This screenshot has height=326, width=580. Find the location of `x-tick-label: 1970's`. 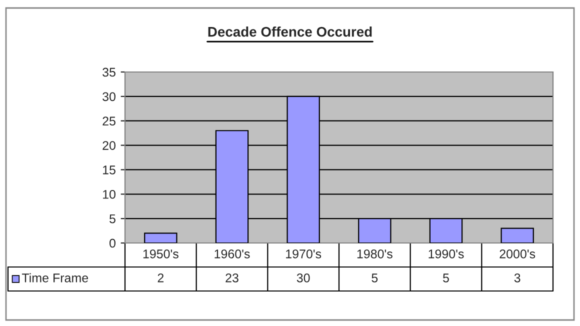

x-tick-label: 1970's is located at coordinates (304, 254).